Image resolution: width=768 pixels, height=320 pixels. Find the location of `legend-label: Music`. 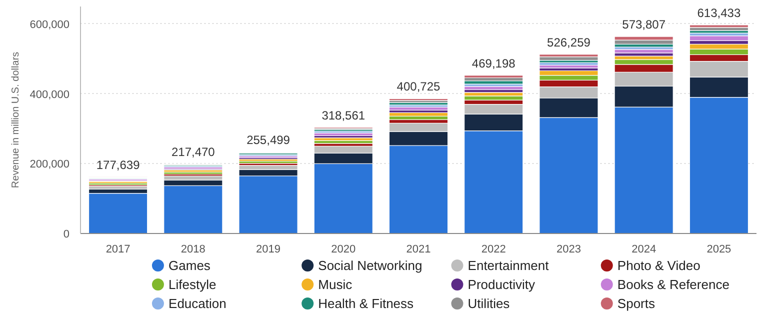

legend-label: Music is located at coordinates (335, 284).